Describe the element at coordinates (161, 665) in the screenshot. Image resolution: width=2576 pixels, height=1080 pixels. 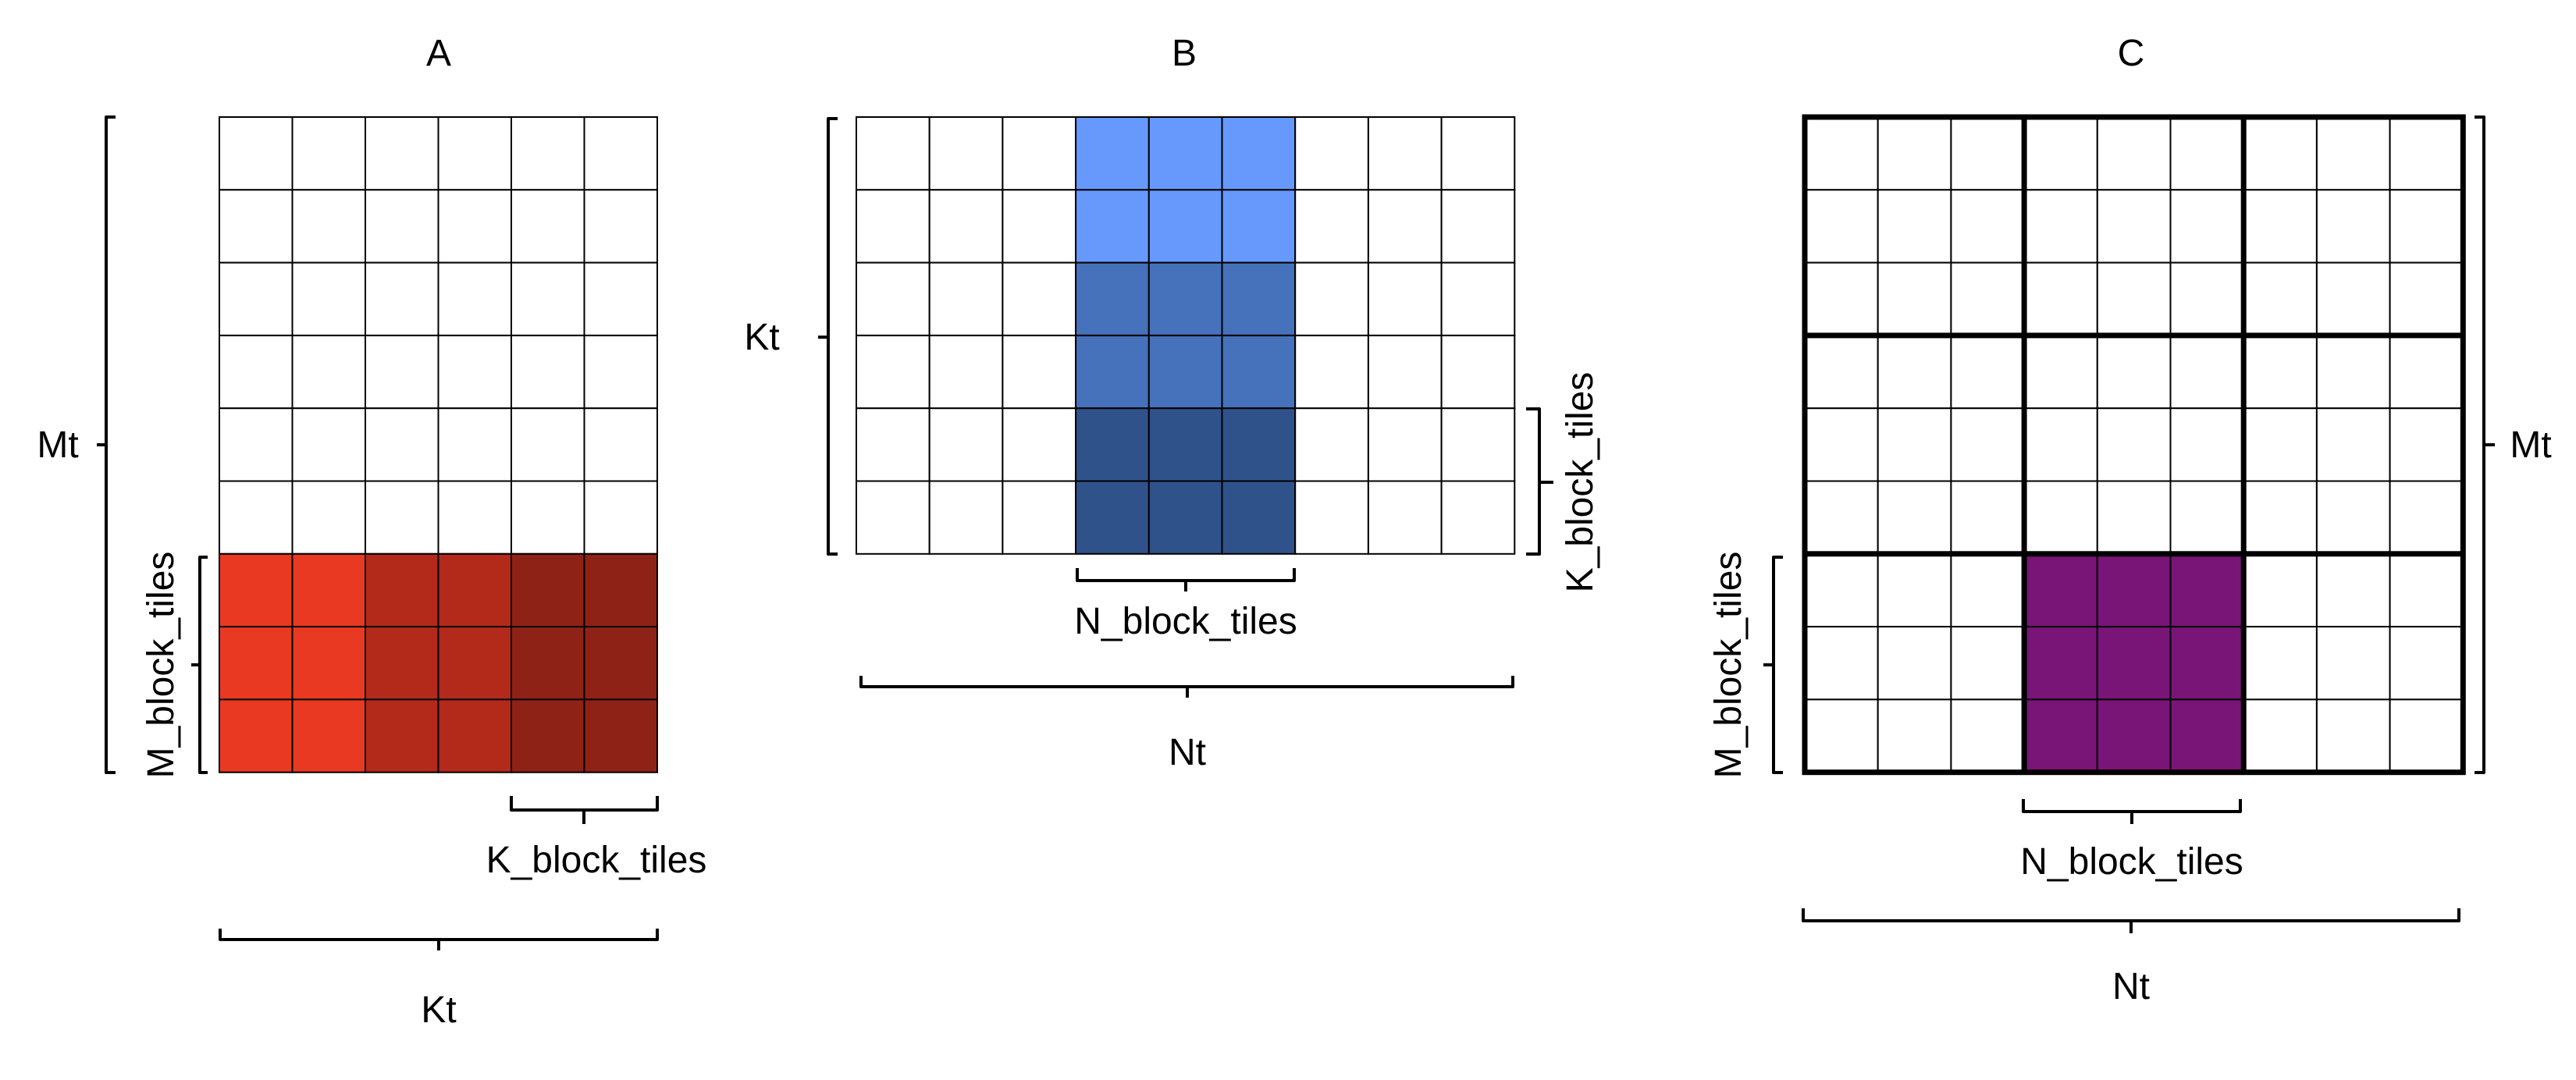
I see `matrix-a-m-block-label: M_block_tiles` at that location.